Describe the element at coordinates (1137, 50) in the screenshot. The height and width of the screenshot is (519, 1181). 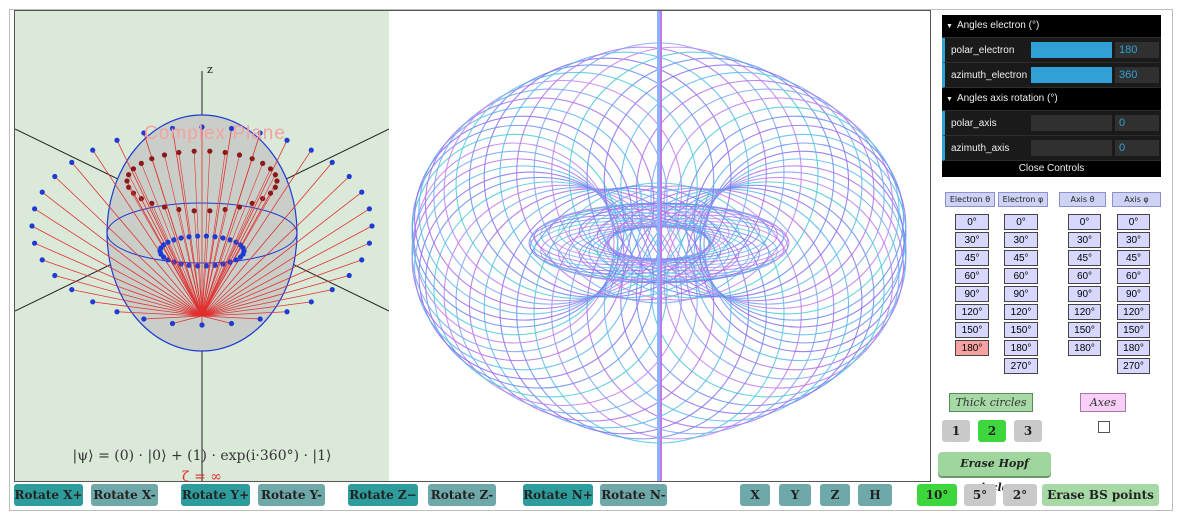
I see `polar-electron-input: 180` at that location.